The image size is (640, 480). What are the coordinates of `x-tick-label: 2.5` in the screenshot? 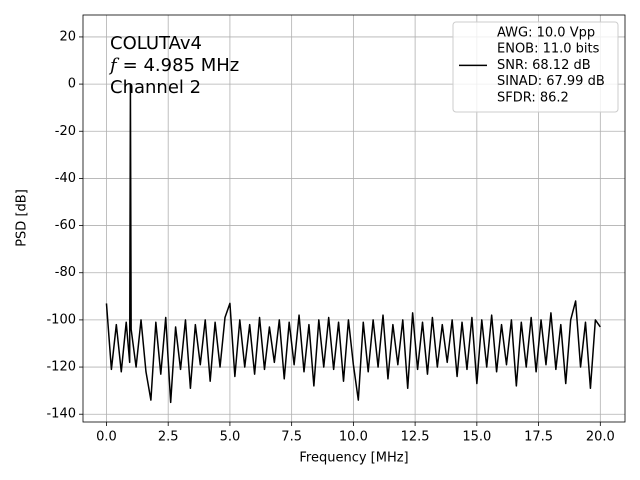 It's located at (168, 437).